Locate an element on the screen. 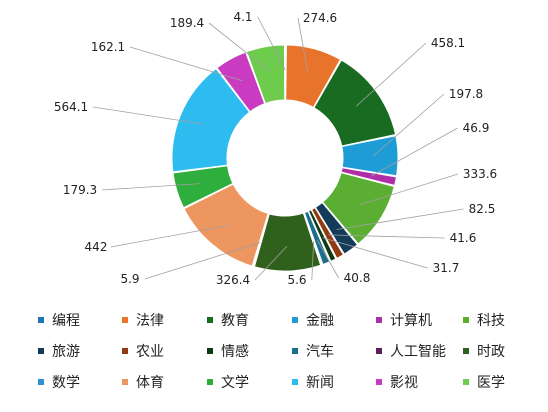 This screenshot has height=412, width=548. value-label-18: 189.4 is located at coordinates (187, 23).